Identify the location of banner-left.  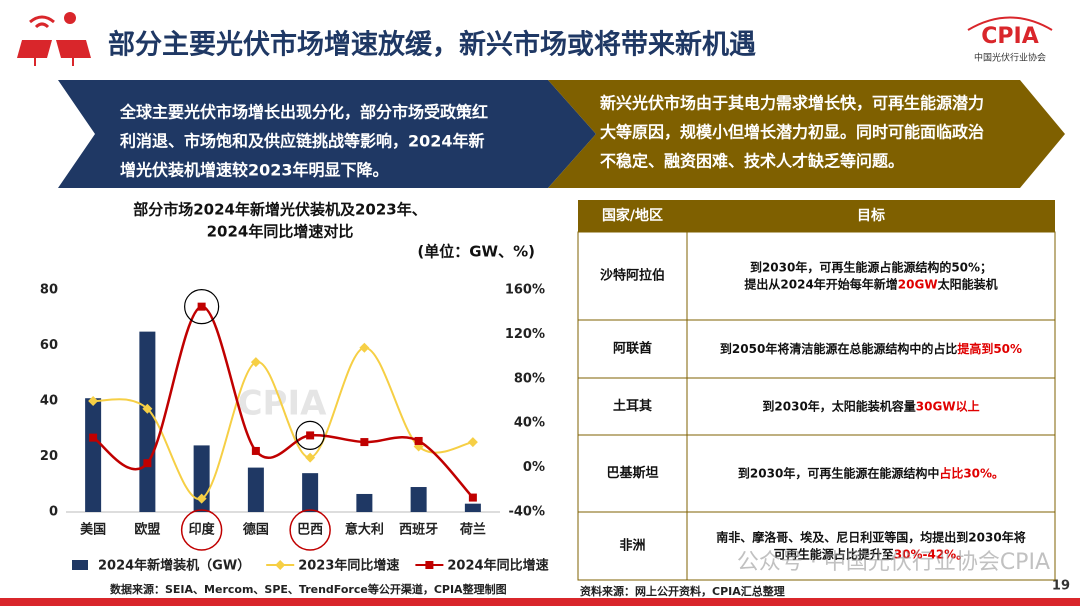
(327, 134).